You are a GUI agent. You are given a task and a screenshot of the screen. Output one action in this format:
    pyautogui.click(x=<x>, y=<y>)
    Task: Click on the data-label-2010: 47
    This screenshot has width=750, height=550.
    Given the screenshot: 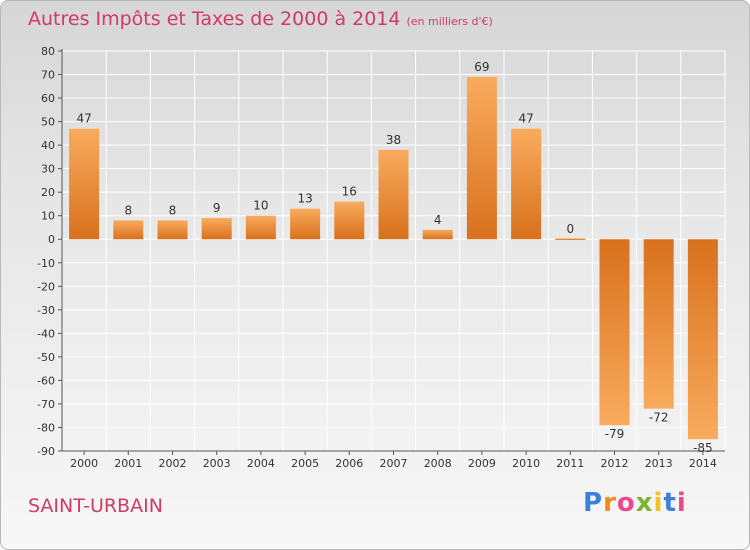 What is the action you would take?
    pyautogui.click(x=525, y=119)
    